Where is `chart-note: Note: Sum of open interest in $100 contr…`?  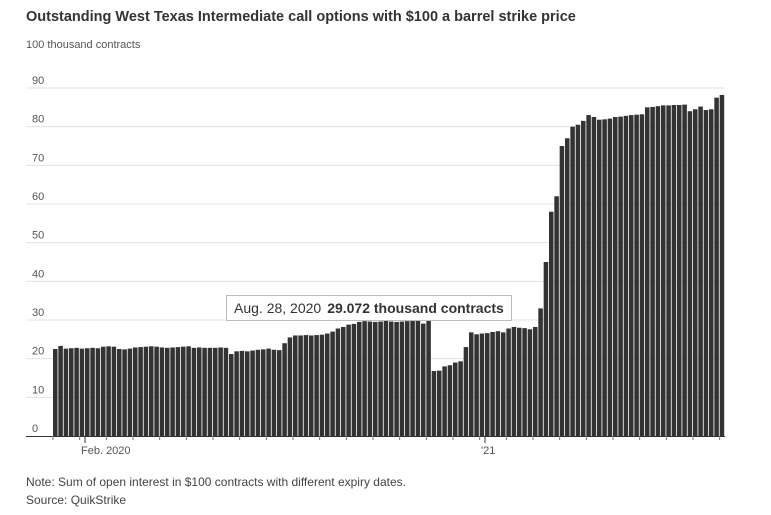
chart-note: Note: Sum of open interest in $100 contr… is located at coordinates (216, 482).